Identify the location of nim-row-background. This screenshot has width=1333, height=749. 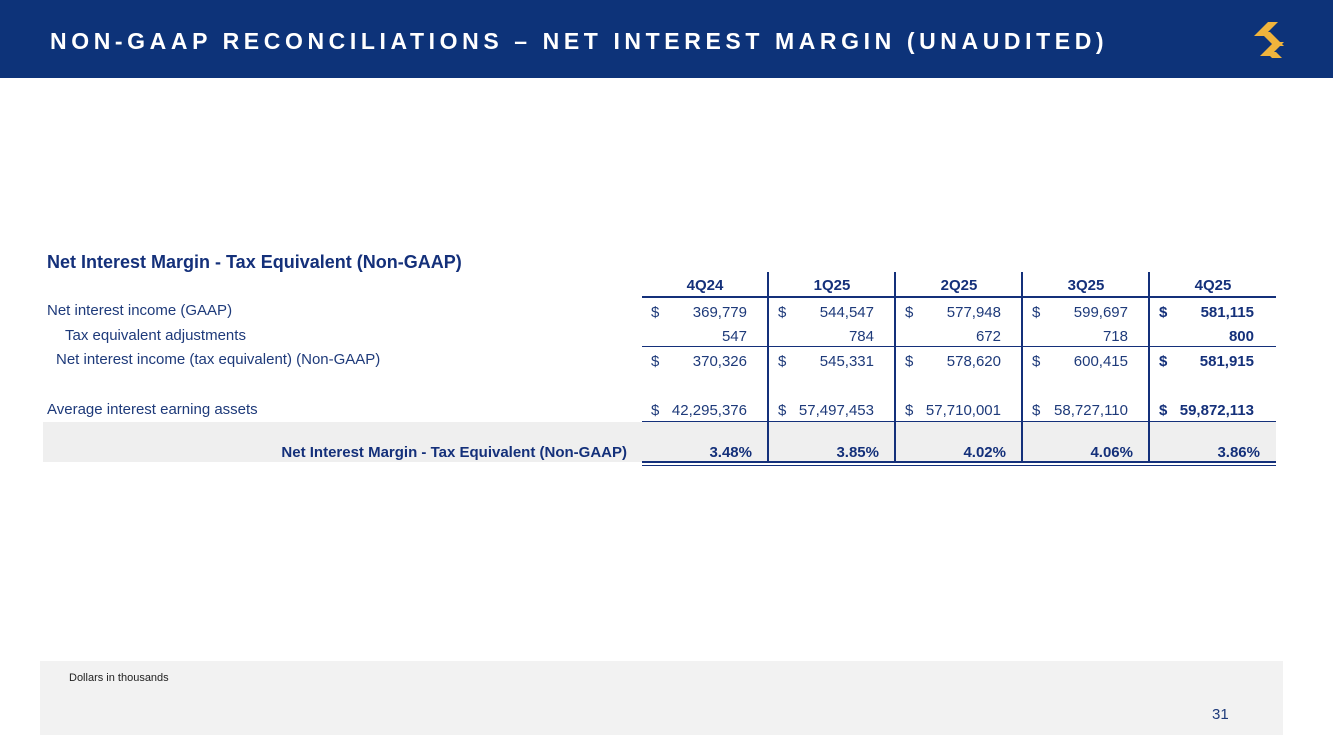
(659, 442).